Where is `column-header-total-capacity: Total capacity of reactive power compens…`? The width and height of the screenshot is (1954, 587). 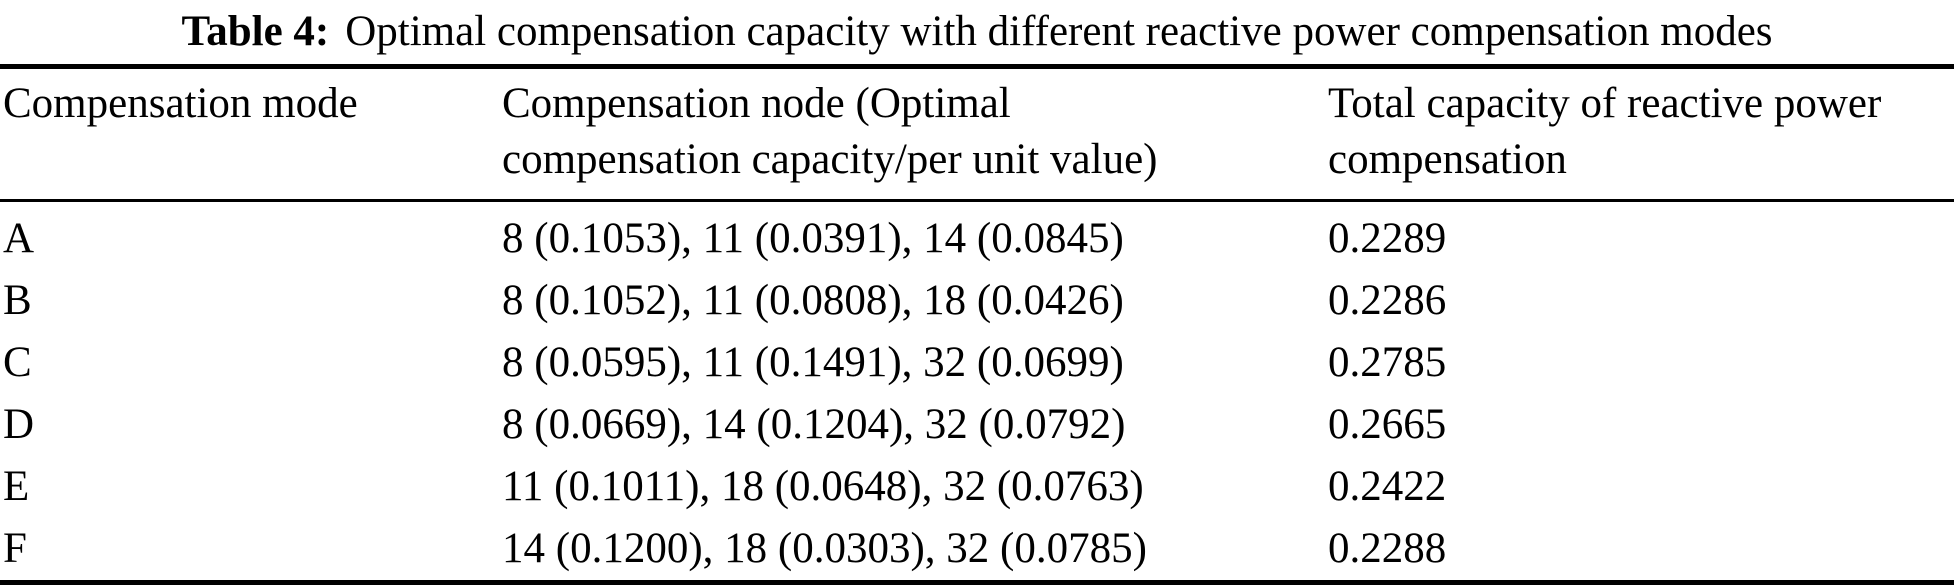
column-header-total-capacity: Total capacity of reactive power compens… is located at coordinates (1641, 134).